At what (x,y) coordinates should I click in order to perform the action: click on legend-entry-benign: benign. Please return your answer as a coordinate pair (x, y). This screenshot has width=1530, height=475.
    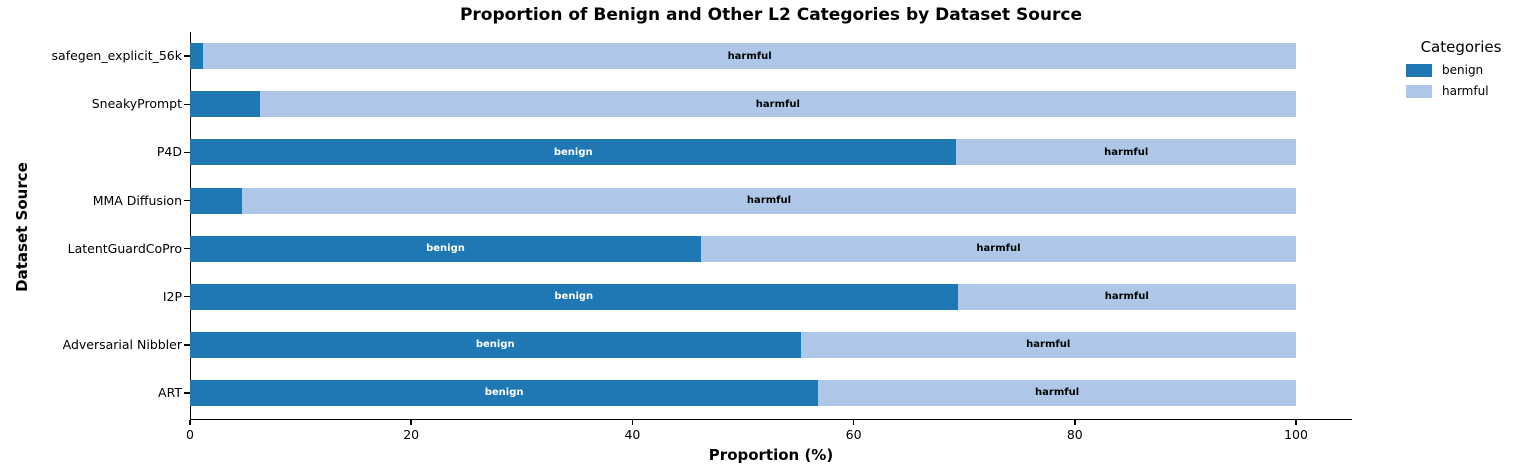
    Looking at the image, I should click on (1461, 70).